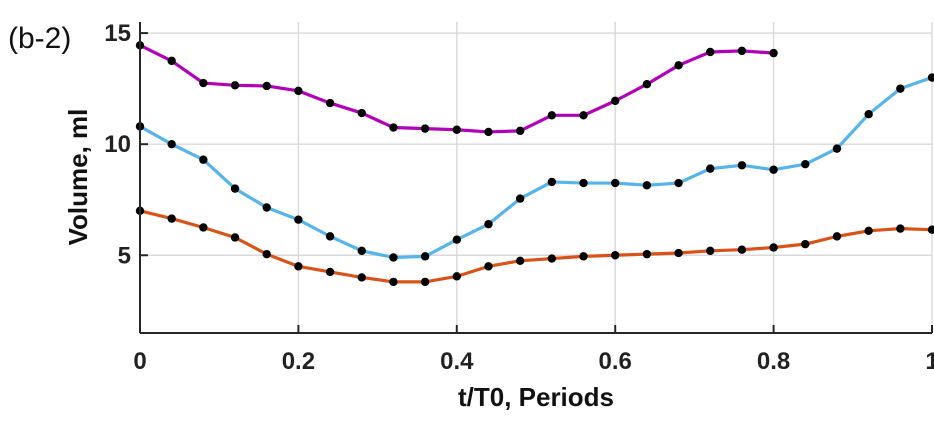 Image resolution: width=934 pixels, height=421 pixels. Describe the element at coordinates (457, 361) in the screenshot. I see `x-tick-label-2: 0.4` at that location.